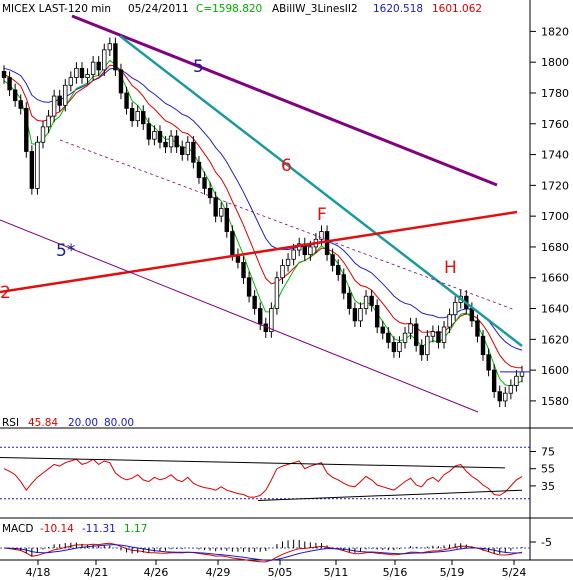 Image resolution: width=573 pixels, height=580 pixels. I want to click on price-ytick-label: 1800, so click(555, 62).